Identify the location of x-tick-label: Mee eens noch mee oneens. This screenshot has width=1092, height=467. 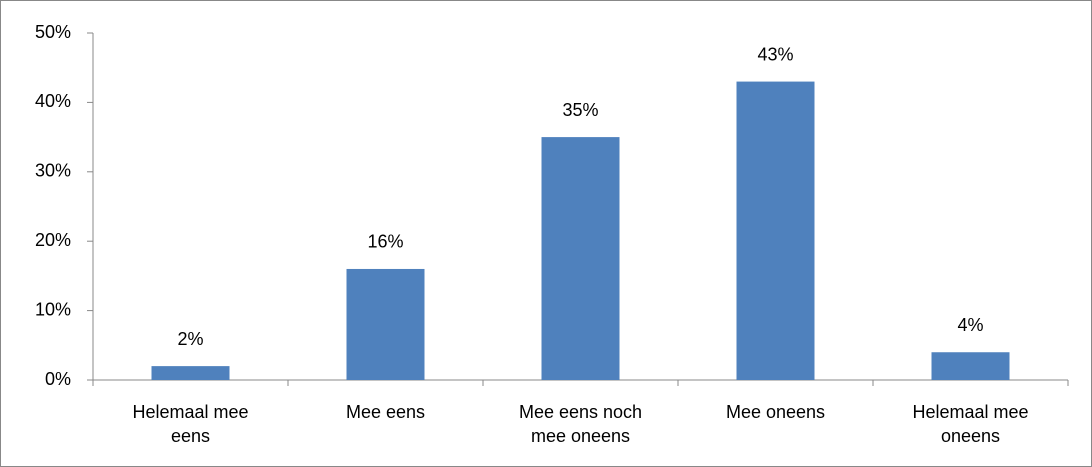
(580, 424).